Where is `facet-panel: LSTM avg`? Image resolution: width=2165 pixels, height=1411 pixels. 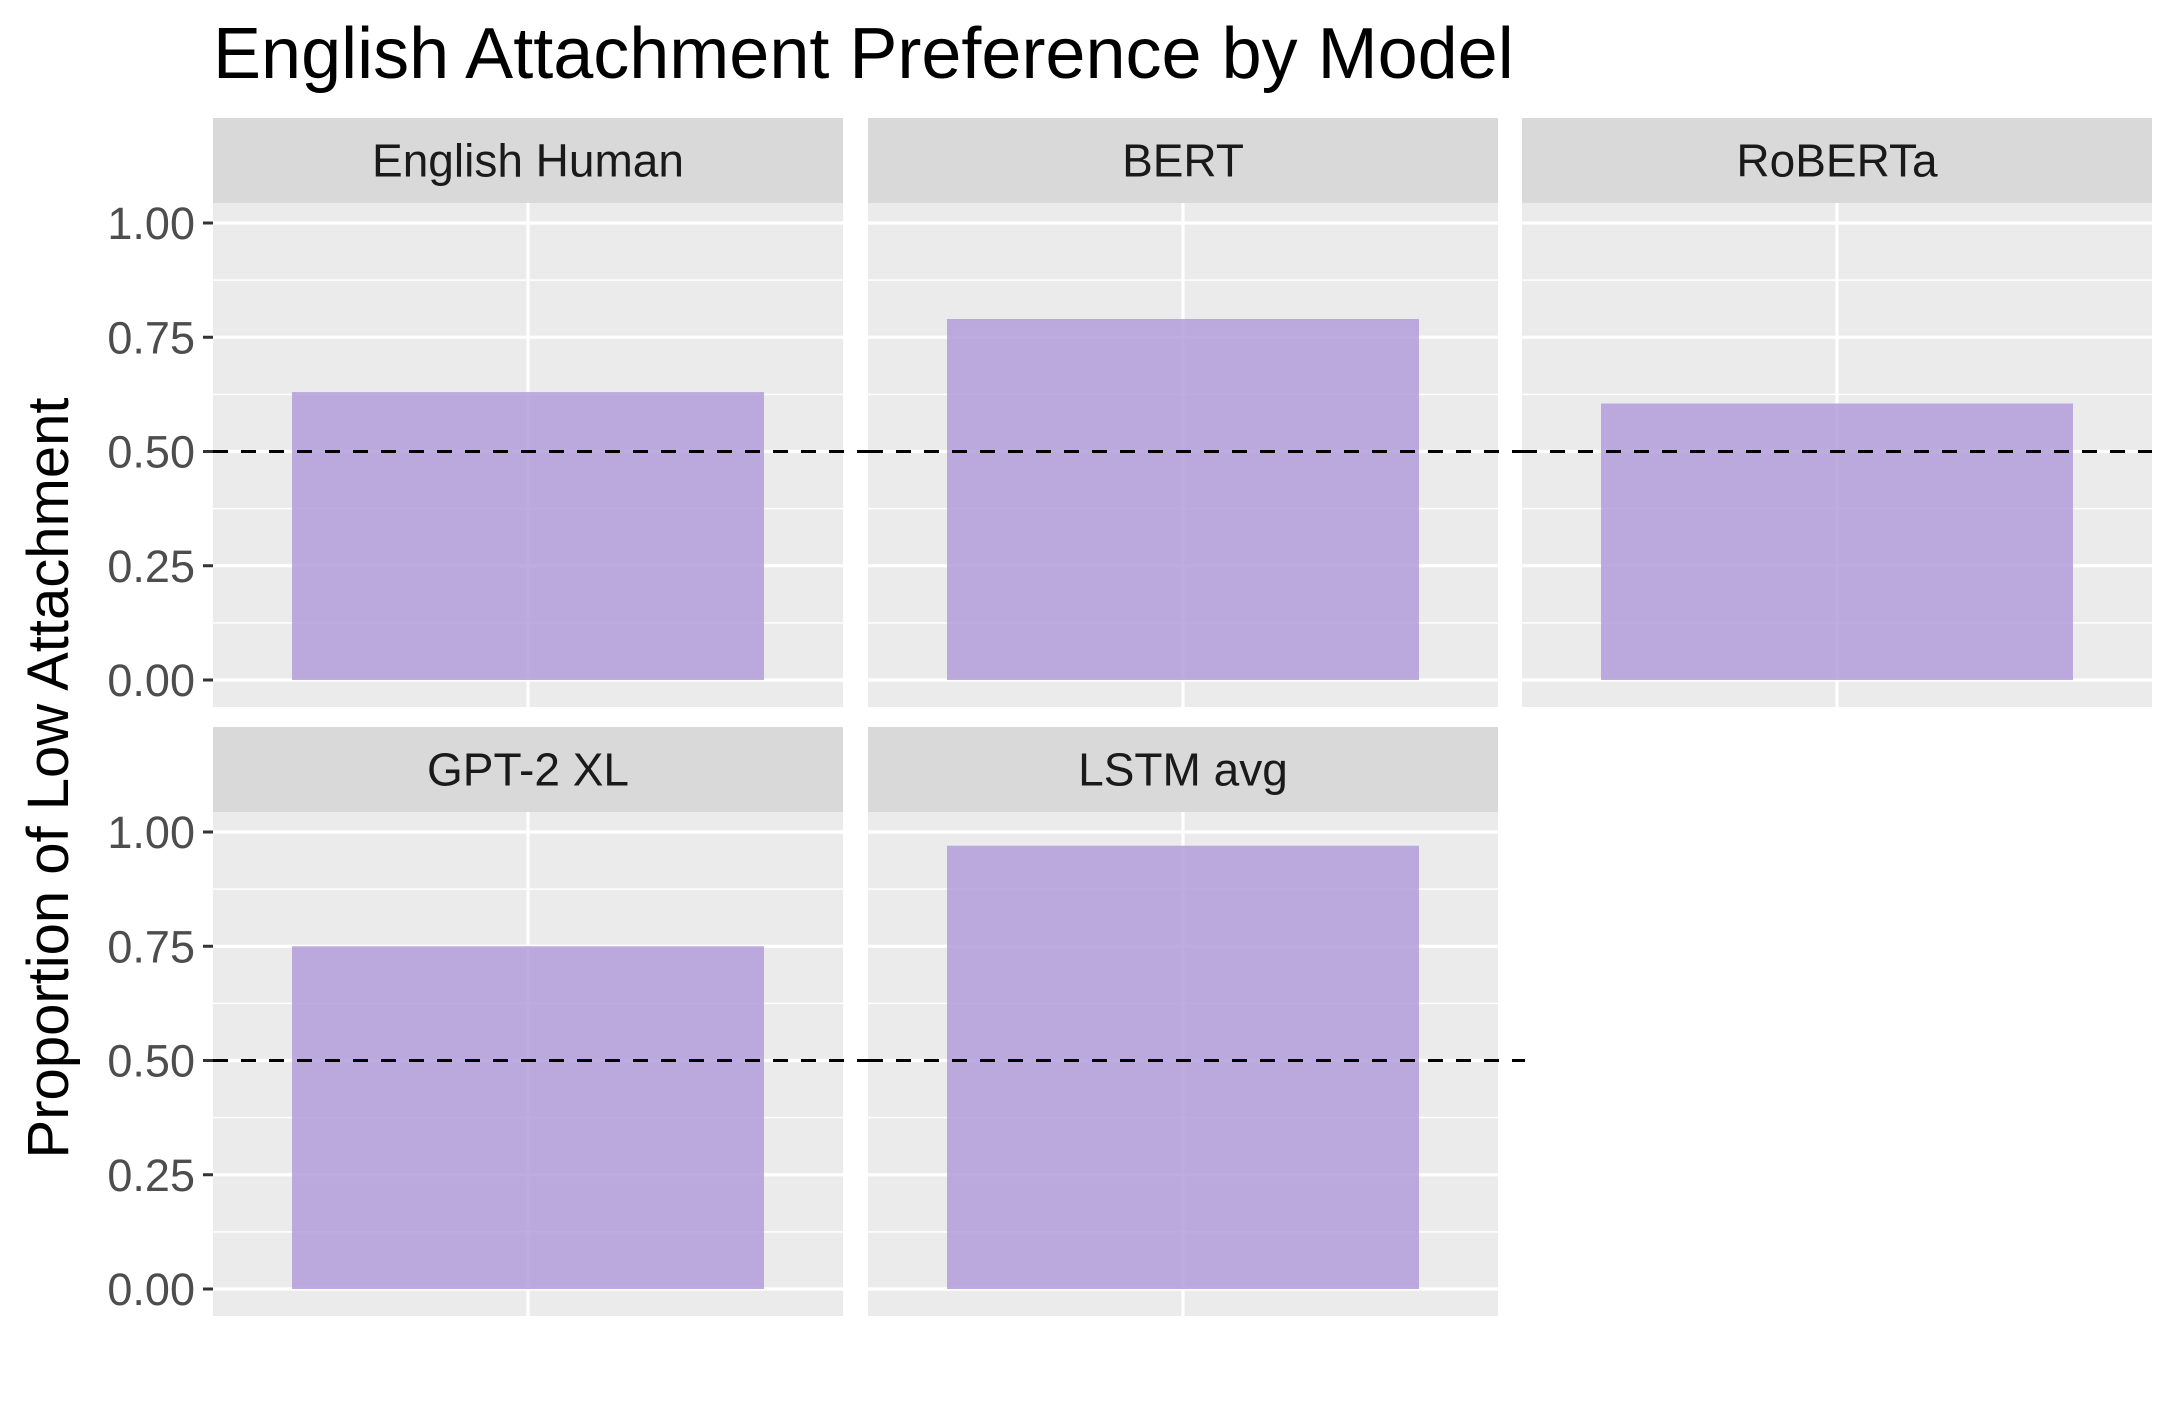
facet-panel: LSTM avg is located at coordinates (1196, 1021).